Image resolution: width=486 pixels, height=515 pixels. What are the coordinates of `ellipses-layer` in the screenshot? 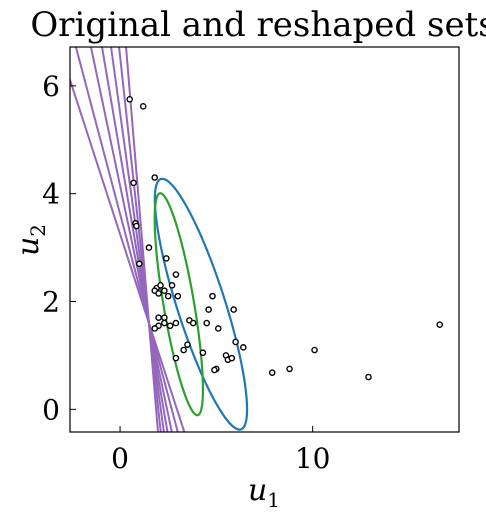 It's located at (201, 304).